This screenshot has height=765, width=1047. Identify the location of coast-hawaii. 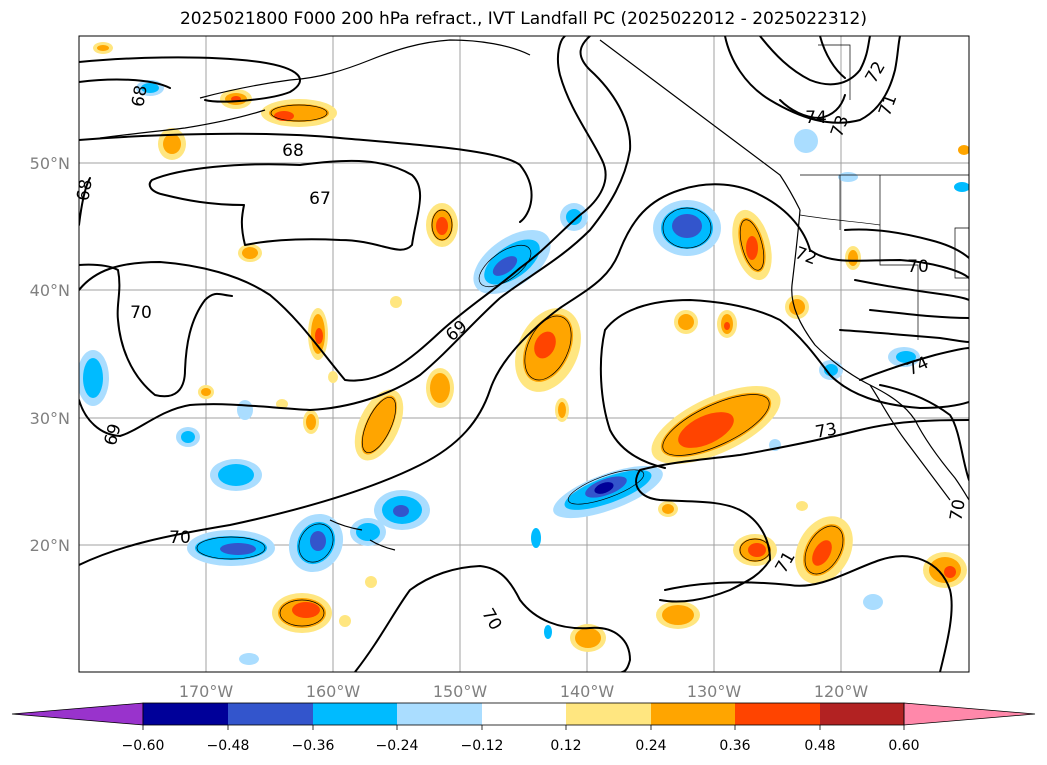
(362, 535).